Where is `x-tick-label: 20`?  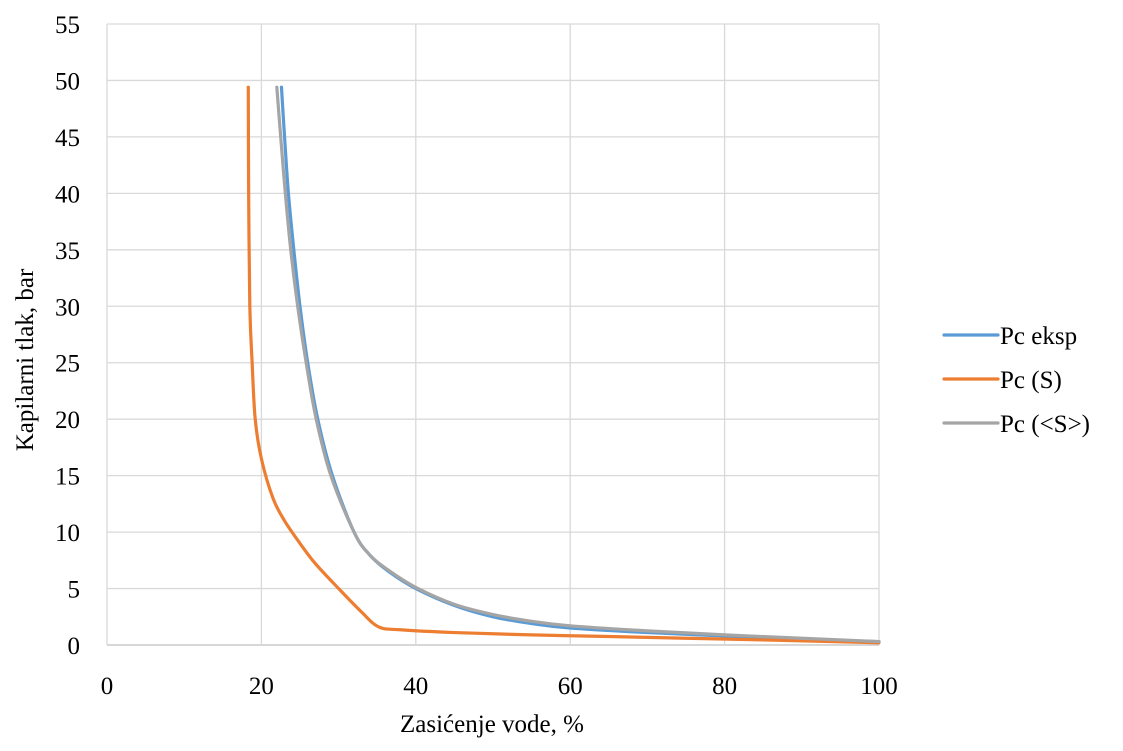 x-tick-label: 20 is located at coordinates (261, 686).